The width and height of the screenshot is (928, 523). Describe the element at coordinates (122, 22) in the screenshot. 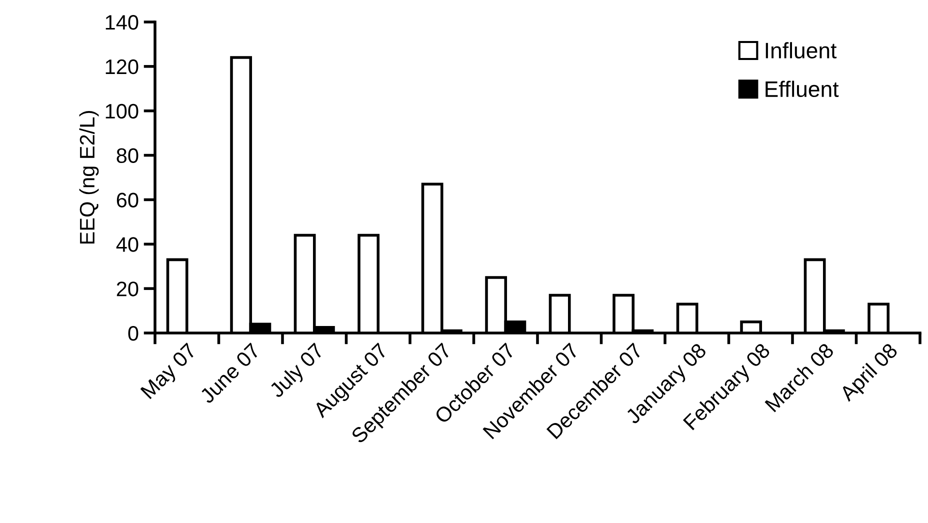

I see `y-tick-label: 140` at that location.